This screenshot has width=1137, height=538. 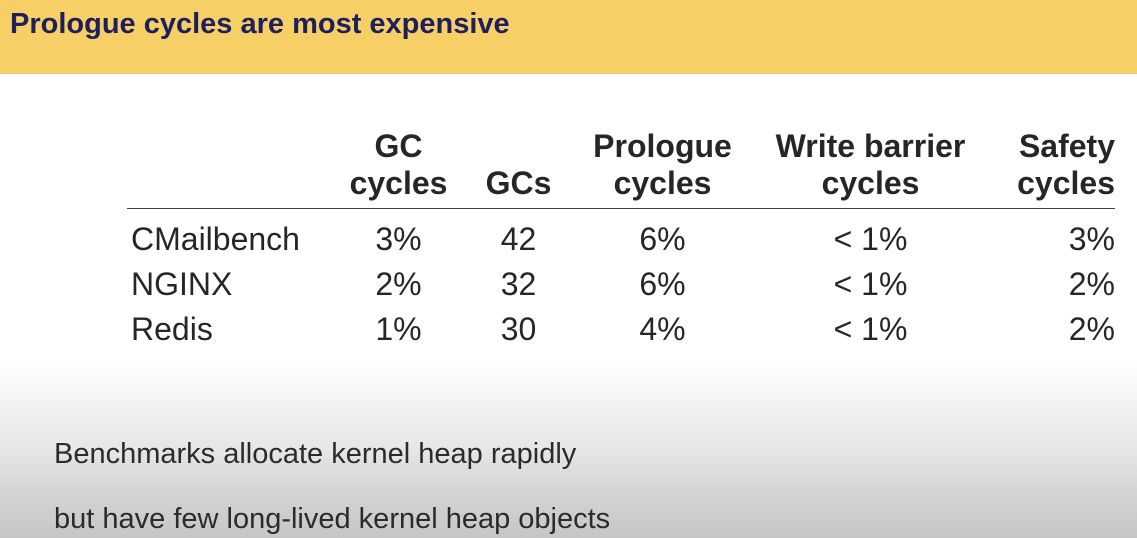 What do you see at coordinates (621, 236) in the screenshot?
I see `table-row: CMailbench 3% 42 6% < 1% 3%` at bounding box center [621, 236].